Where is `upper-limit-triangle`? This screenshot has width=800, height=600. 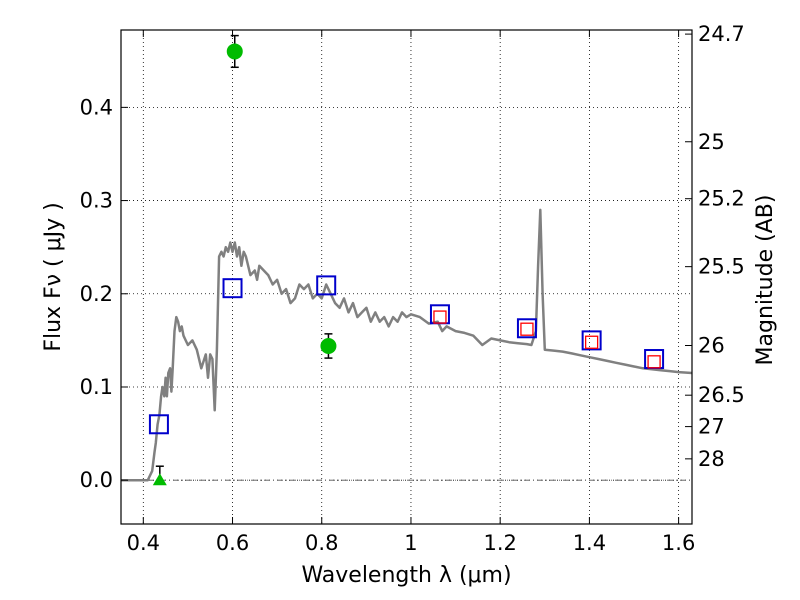
upper-limit-triangle is located at coordinates (159, 479).